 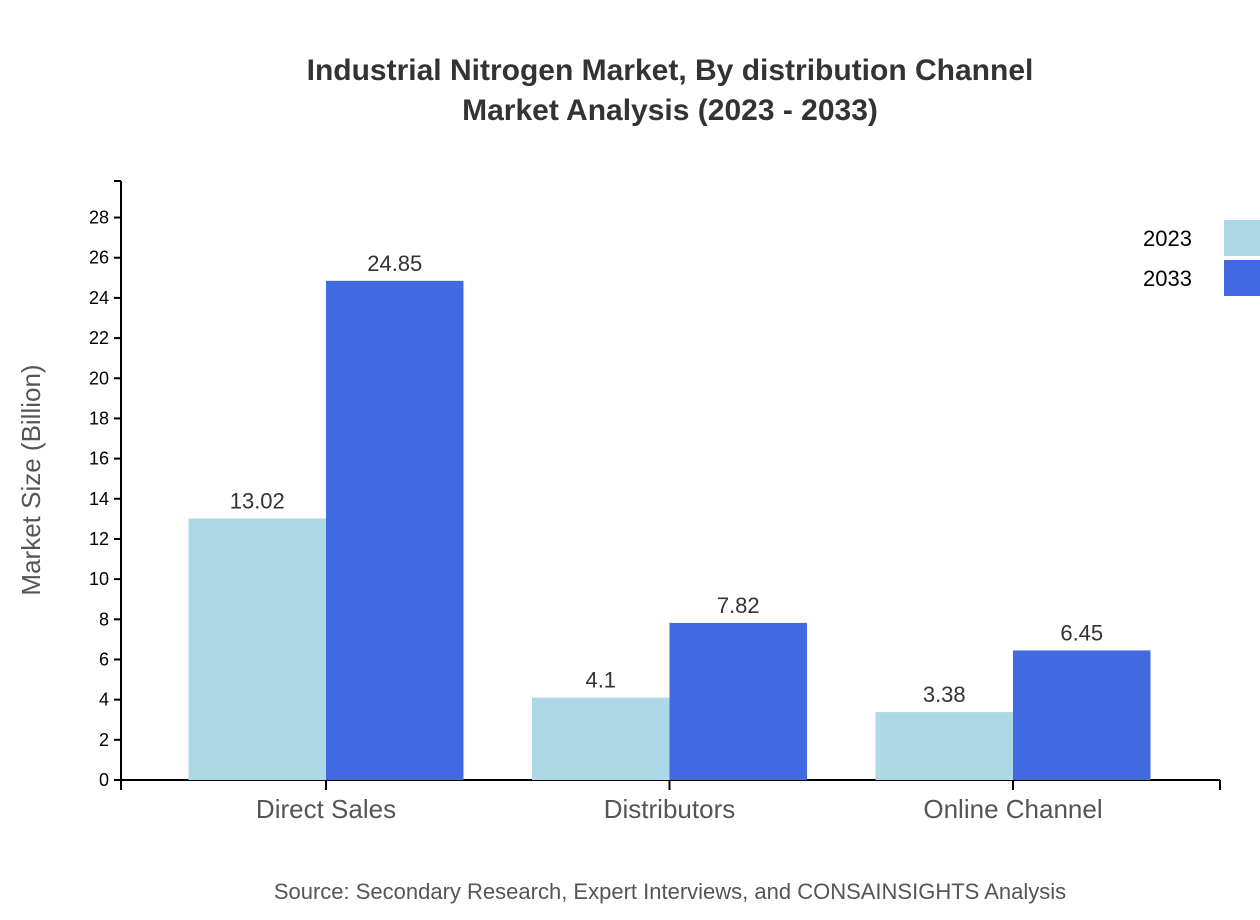 I want to click on y-tick-label: 16, so click(x=99, y=459).